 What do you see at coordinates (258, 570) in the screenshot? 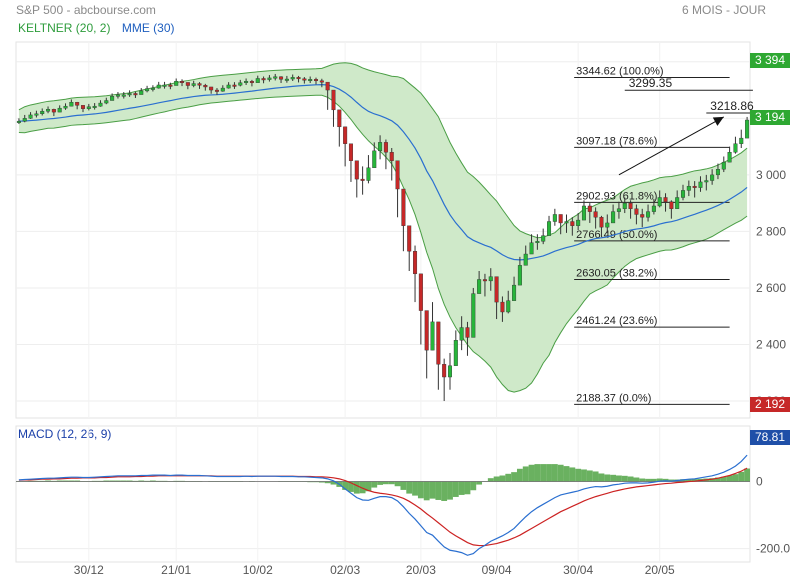
I see `x-tick-label: 10/02` at bounding box center [258, 570].